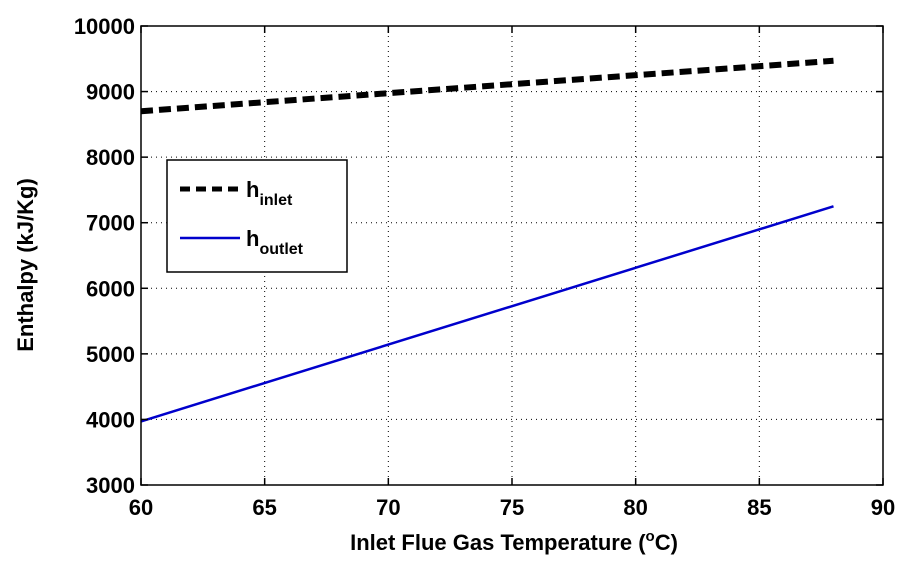  I want to click on y-tick-label: 10000, so click(104, 26).